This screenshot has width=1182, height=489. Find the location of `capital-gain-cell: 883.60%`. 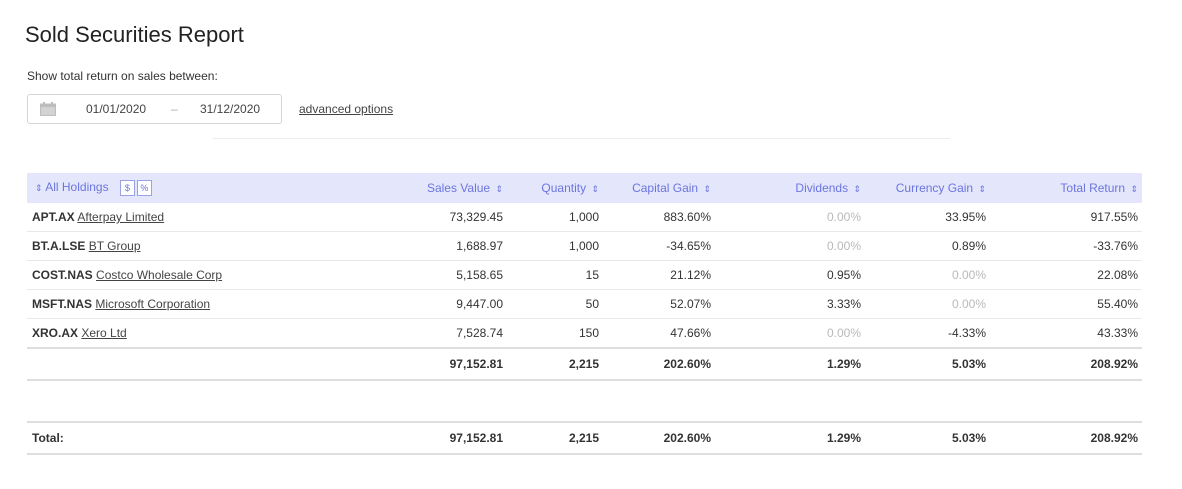

capital-gain-cell: 883.60% is located at coordinates (659, 217).